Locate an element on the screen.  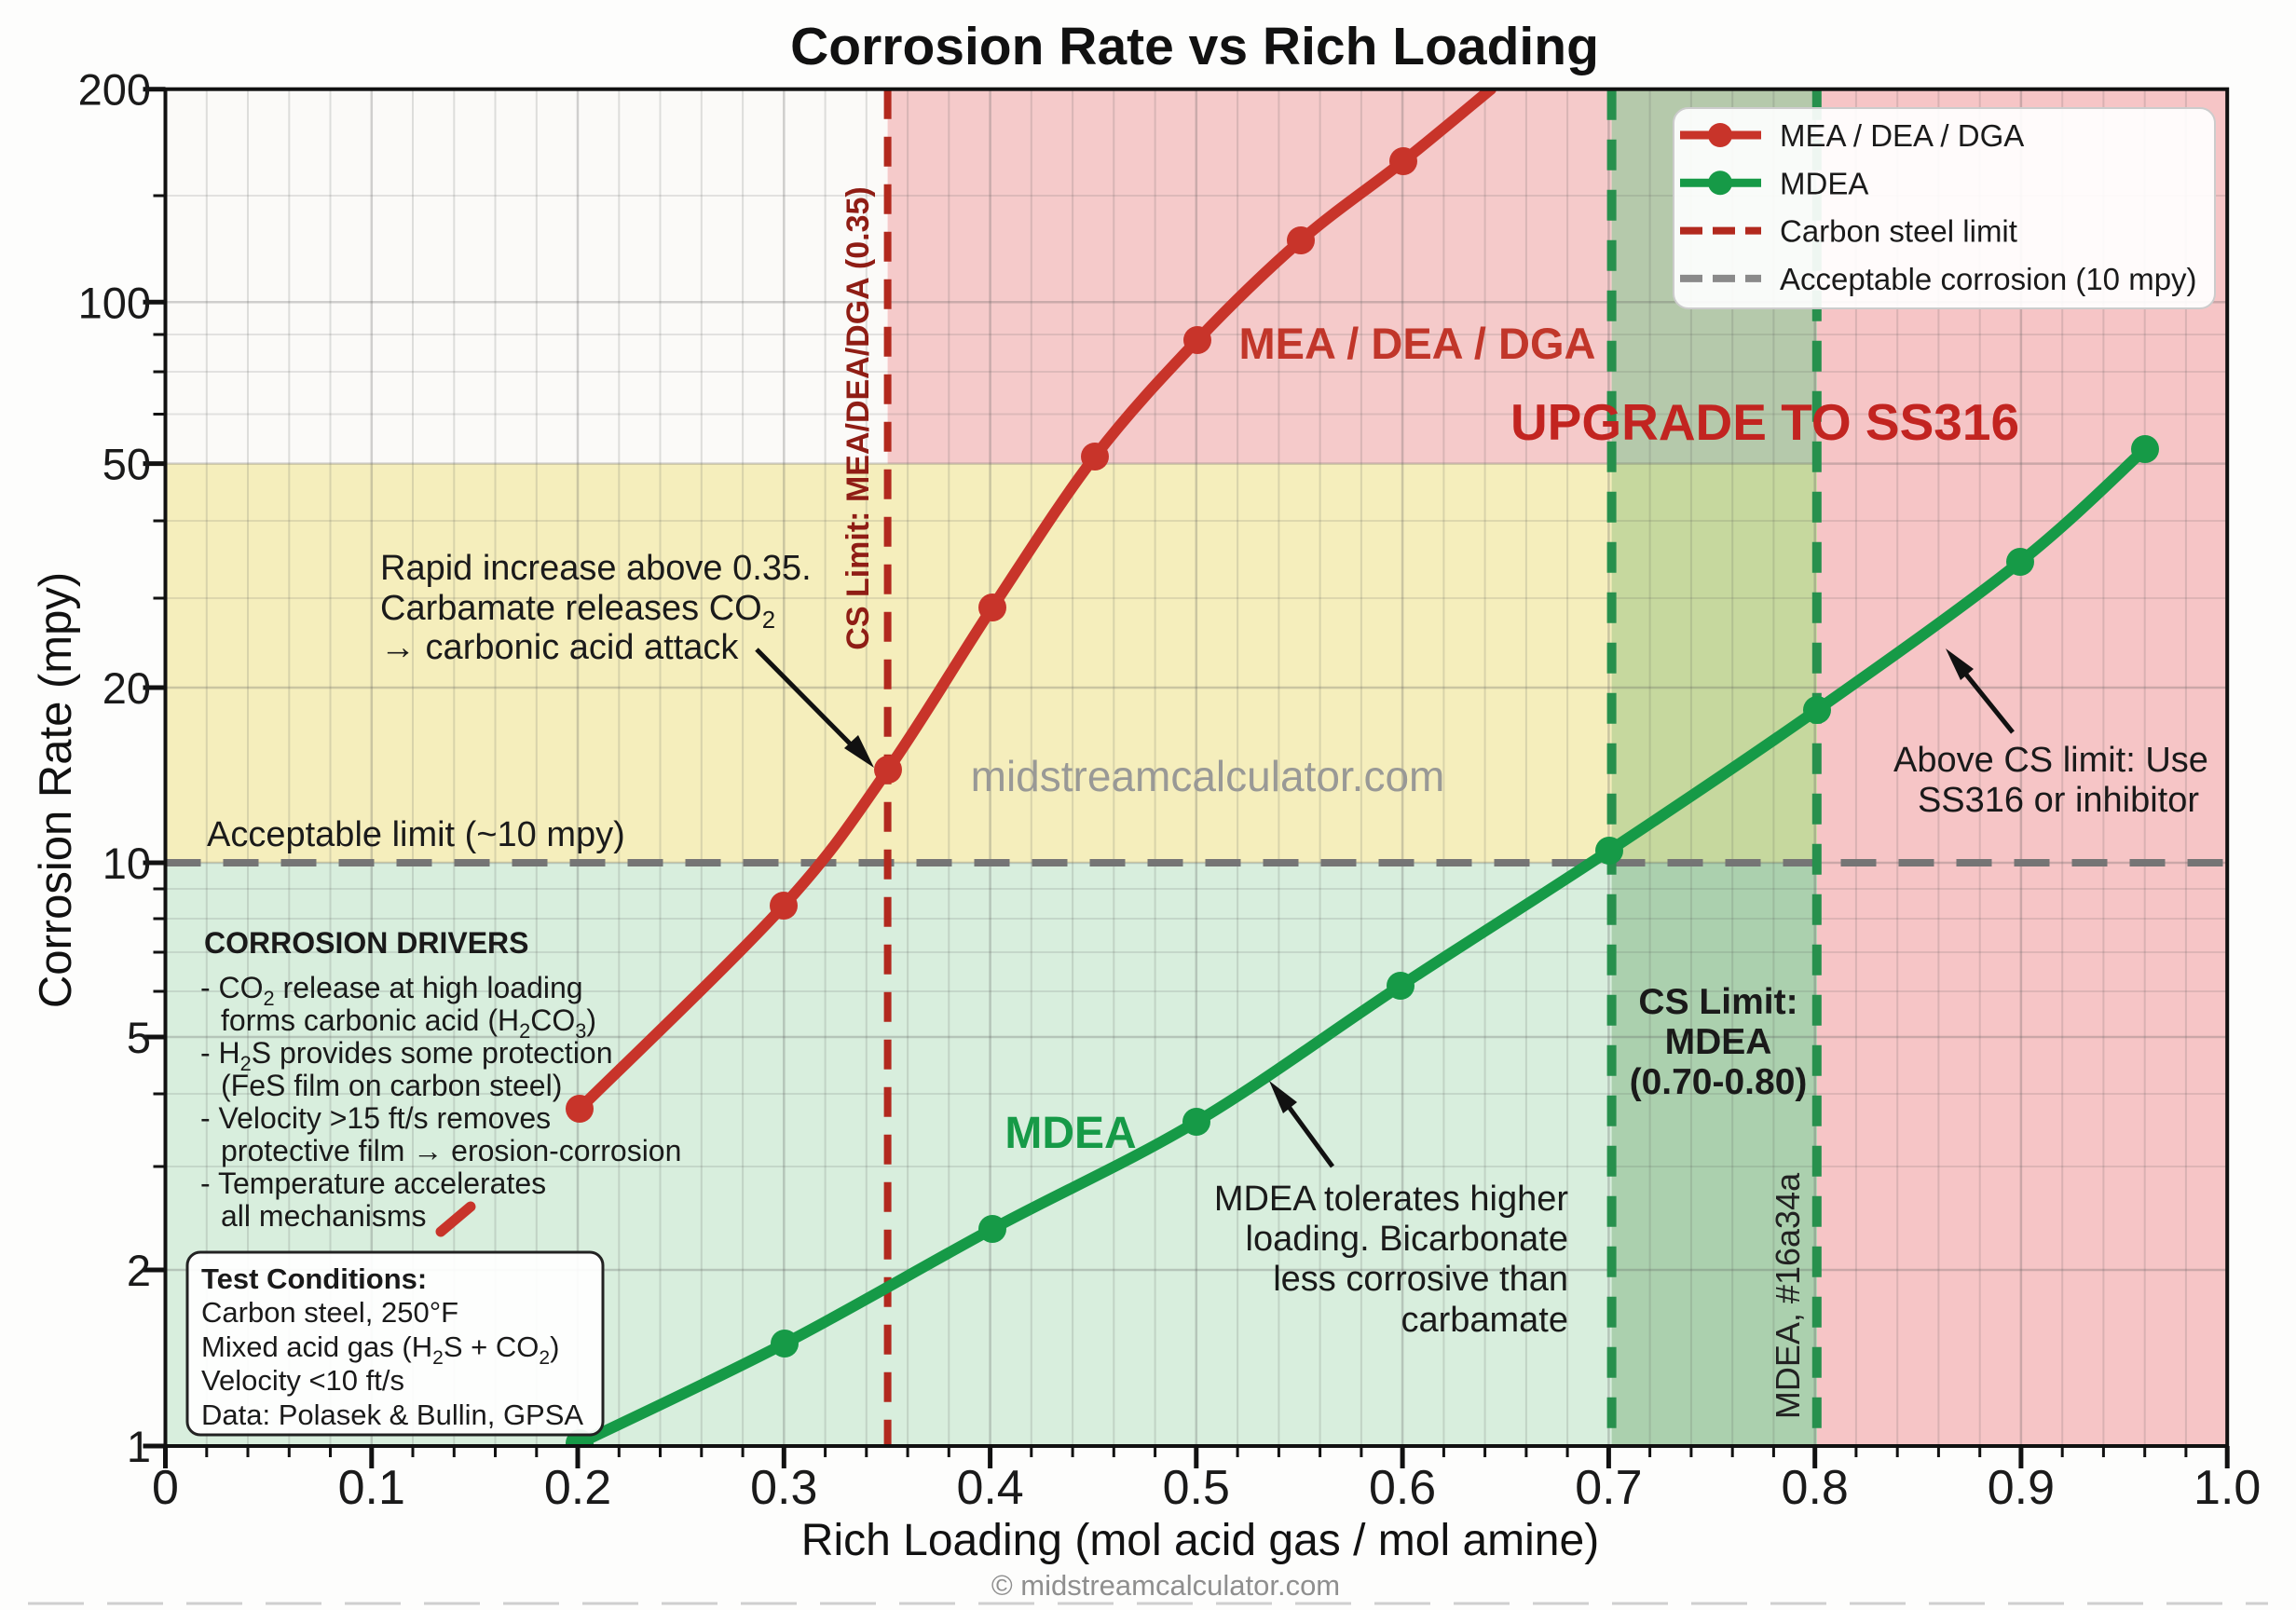
svg-text: CS Limit: MEA/DEA/DGA (0.35) is located at coordinates (858, 417).